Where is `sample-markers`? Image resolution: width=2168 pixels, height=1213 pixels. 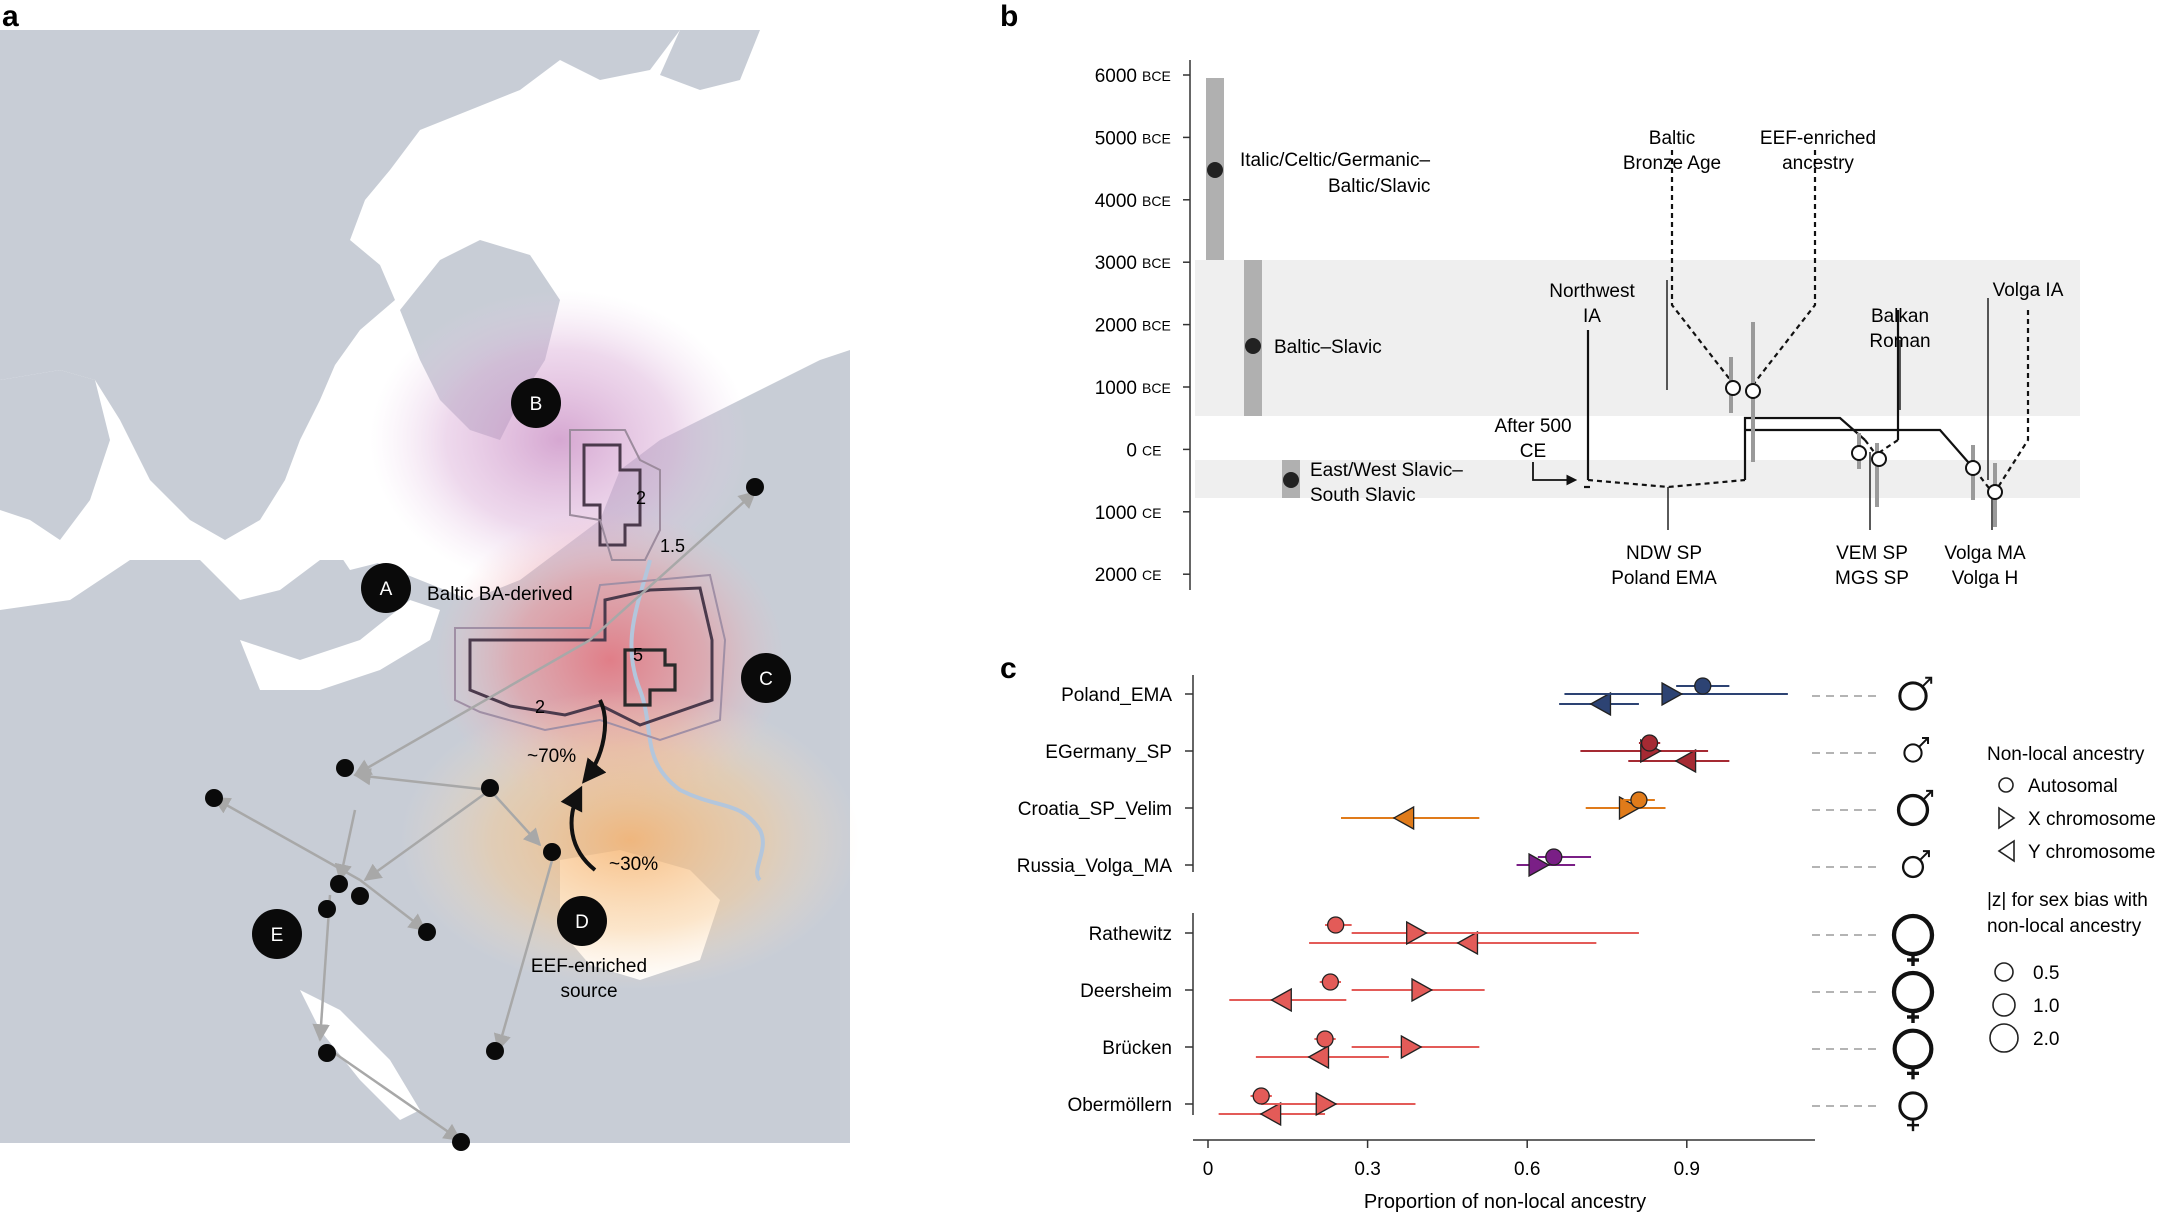 sample-markers is located at coordinates (1864, 424).